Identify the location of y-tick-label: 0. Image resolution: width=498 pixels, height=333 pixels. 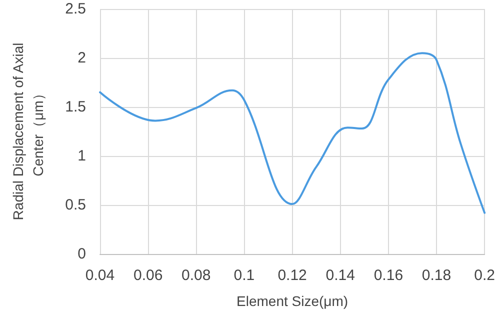
(82, 254).